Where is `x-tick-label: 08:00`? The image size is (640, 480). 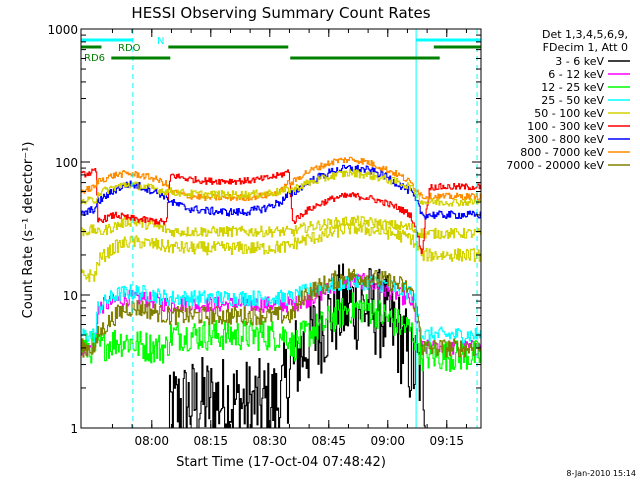 x-tick-label: 08:00 is located at coordinates (151, 441).